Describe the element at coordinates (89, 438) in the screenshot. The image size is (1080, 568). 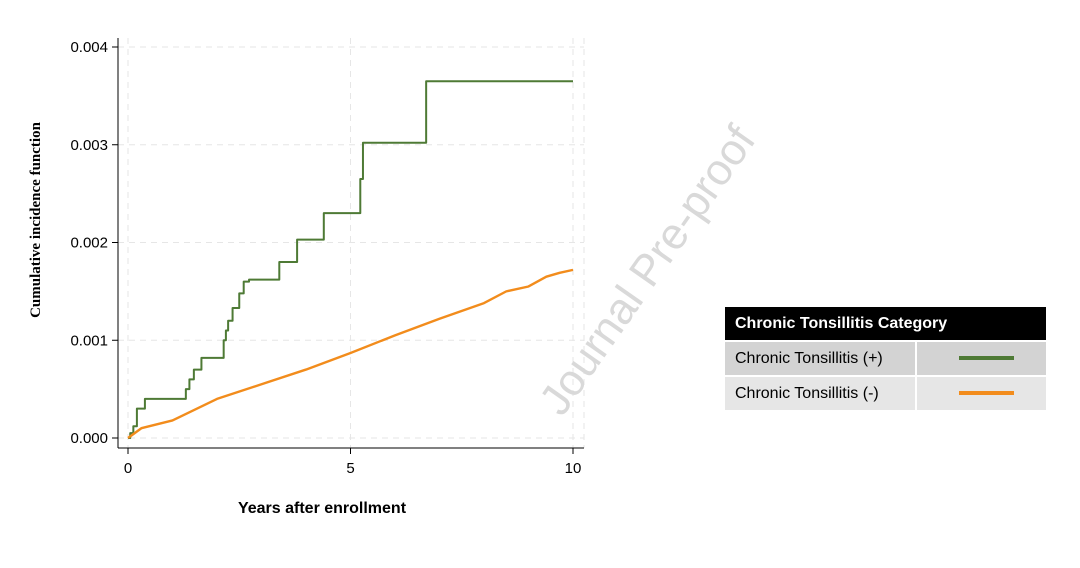
I see `y-tick-label: 0.000` at that location.